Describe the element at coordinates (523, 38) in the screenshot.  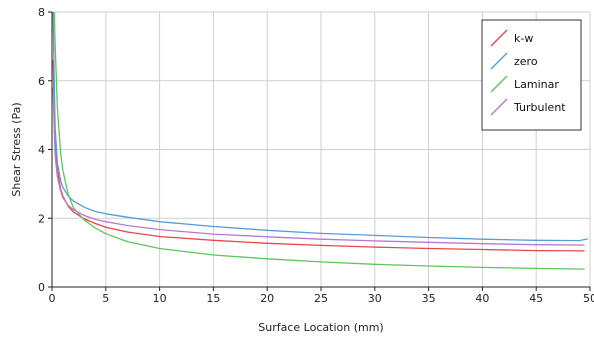
I see `legend-label-k-w: k-w` at that location.